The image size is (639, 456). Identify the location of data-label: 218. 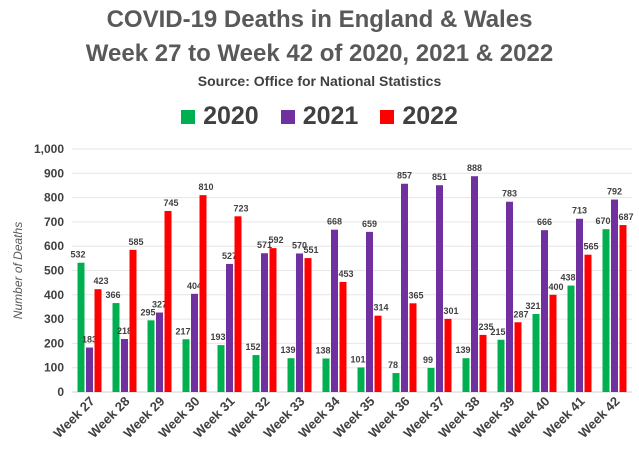
(124, 331).